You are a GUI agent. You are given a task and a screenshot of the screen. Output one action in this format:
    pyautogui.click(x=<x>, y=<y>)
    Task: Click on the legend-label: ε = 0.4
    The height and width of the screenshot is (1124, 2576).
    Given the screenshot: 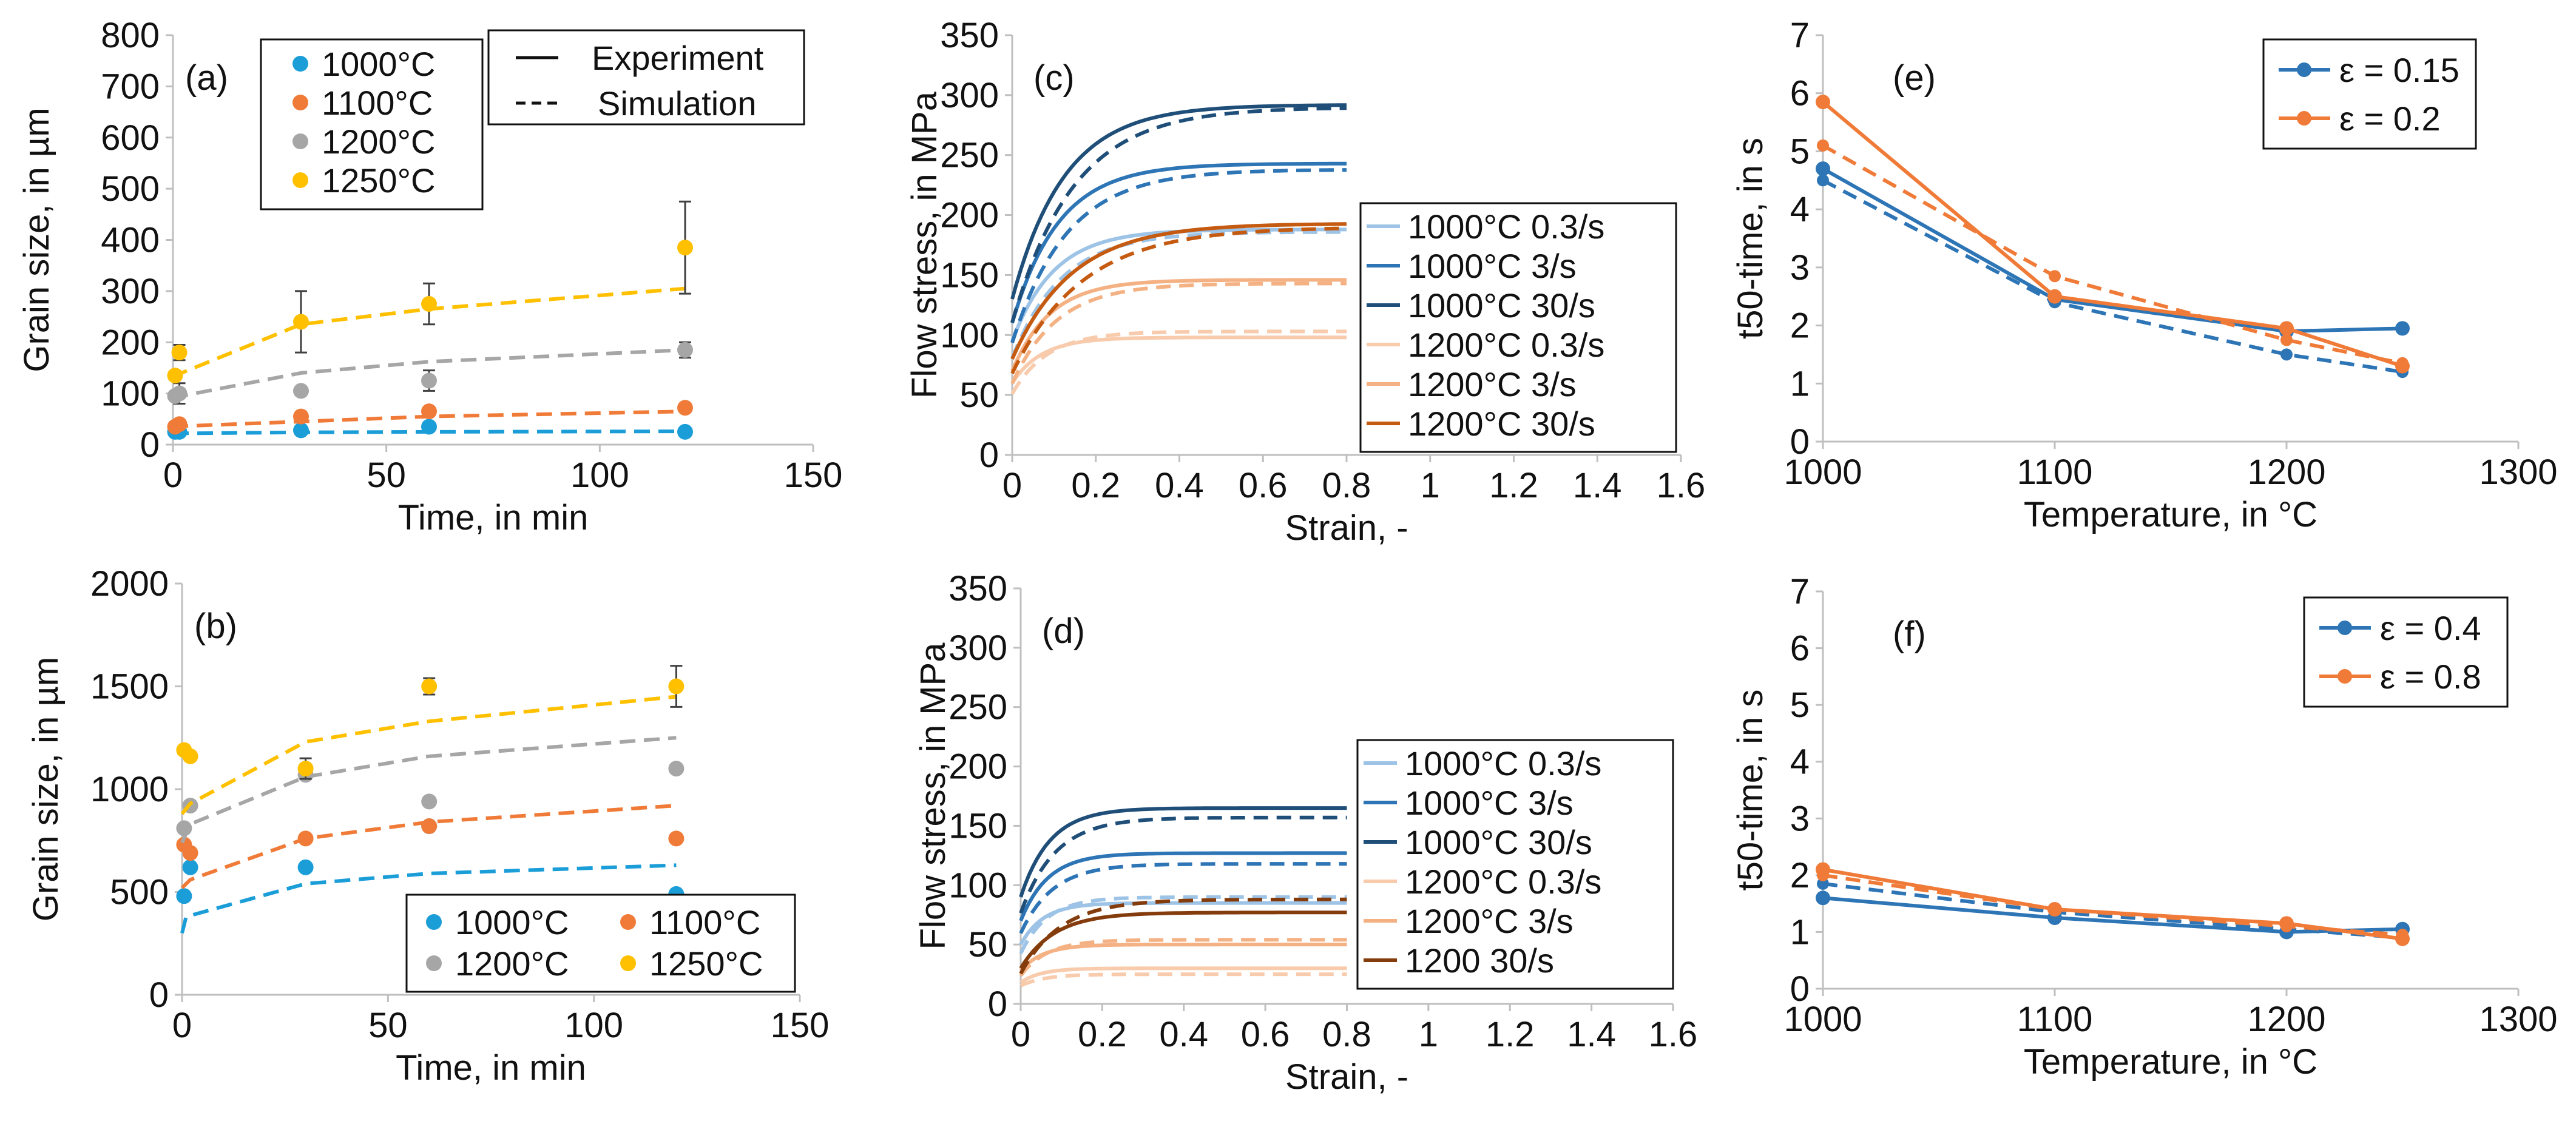 What is the action you would take?
    pyautogui.click(x=2430, y=628)
    